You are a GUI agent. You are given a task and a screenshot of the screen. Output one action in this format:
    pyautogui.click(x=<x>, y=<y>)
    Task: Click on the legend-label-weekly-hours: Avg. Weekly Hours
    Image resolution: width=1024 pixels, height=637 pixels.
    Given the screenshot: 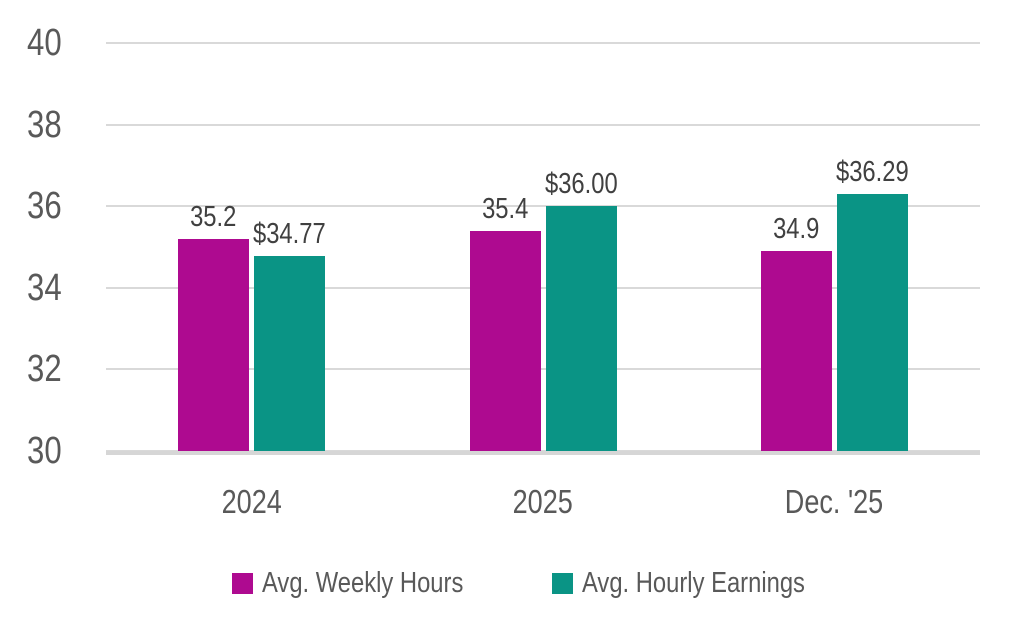 What is the action you would take?
    pyautogui.click(x=385, y=583)
    